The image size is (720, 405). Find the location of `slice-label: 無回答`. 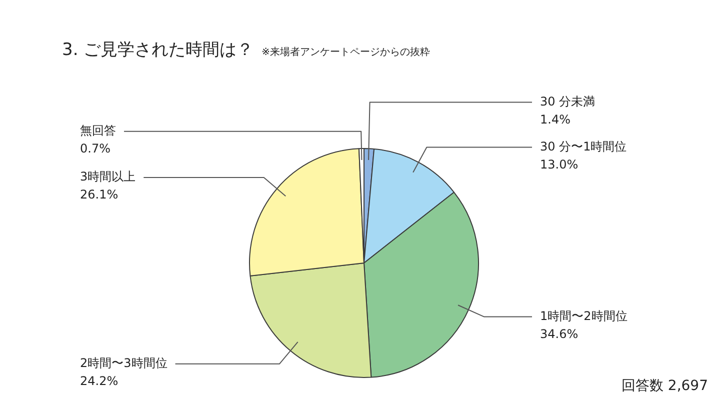

slice-label: 無回答 is located at coordinates (98, 130).